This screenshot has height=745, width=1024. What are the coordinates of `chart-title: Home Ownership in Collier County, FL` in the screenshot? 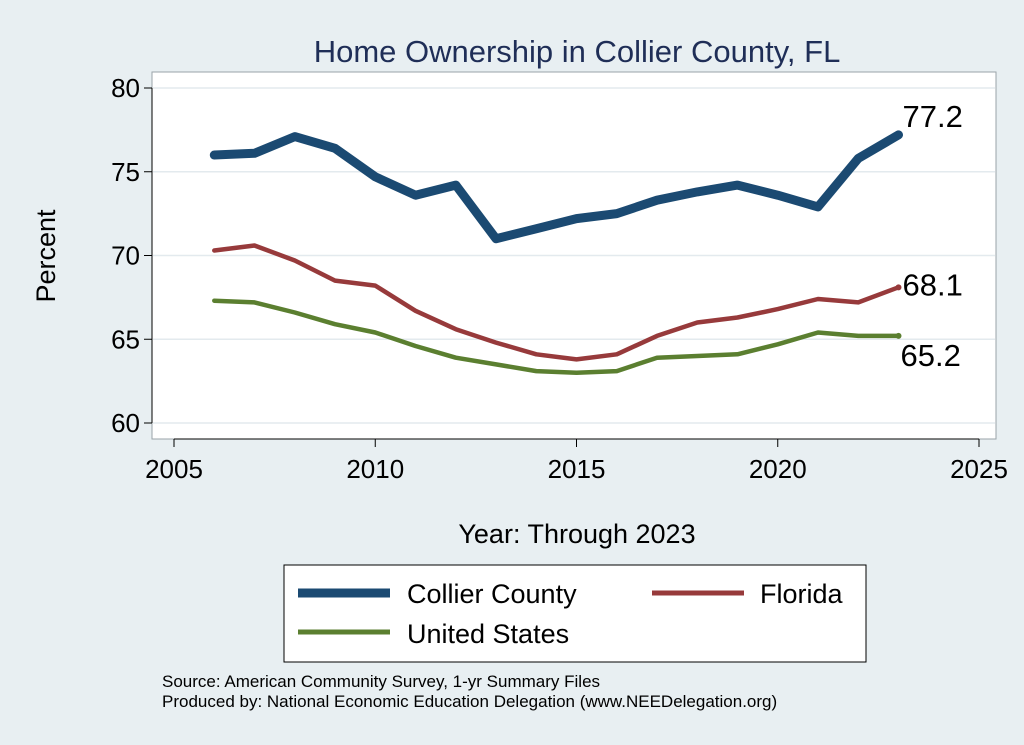 It's located at (577, 51).